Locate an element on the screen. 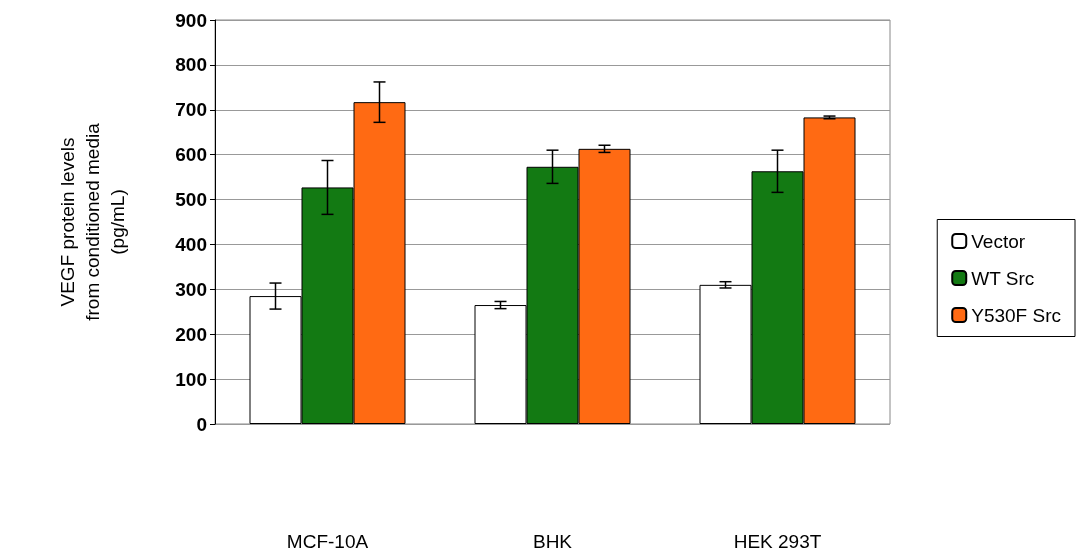 Image resolution: width=1090 pixels, height=556 pixels. legend-label: Vector is located at coordinates (998, 241).